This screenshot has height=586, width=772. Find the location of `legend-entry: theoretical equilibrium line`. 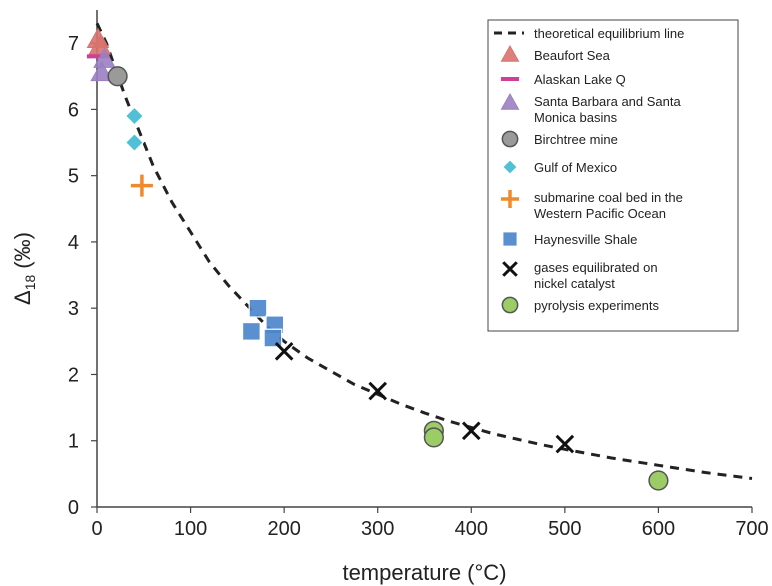

legend-entry: theoretical equilibrium line is located at coordinates (589, 33).